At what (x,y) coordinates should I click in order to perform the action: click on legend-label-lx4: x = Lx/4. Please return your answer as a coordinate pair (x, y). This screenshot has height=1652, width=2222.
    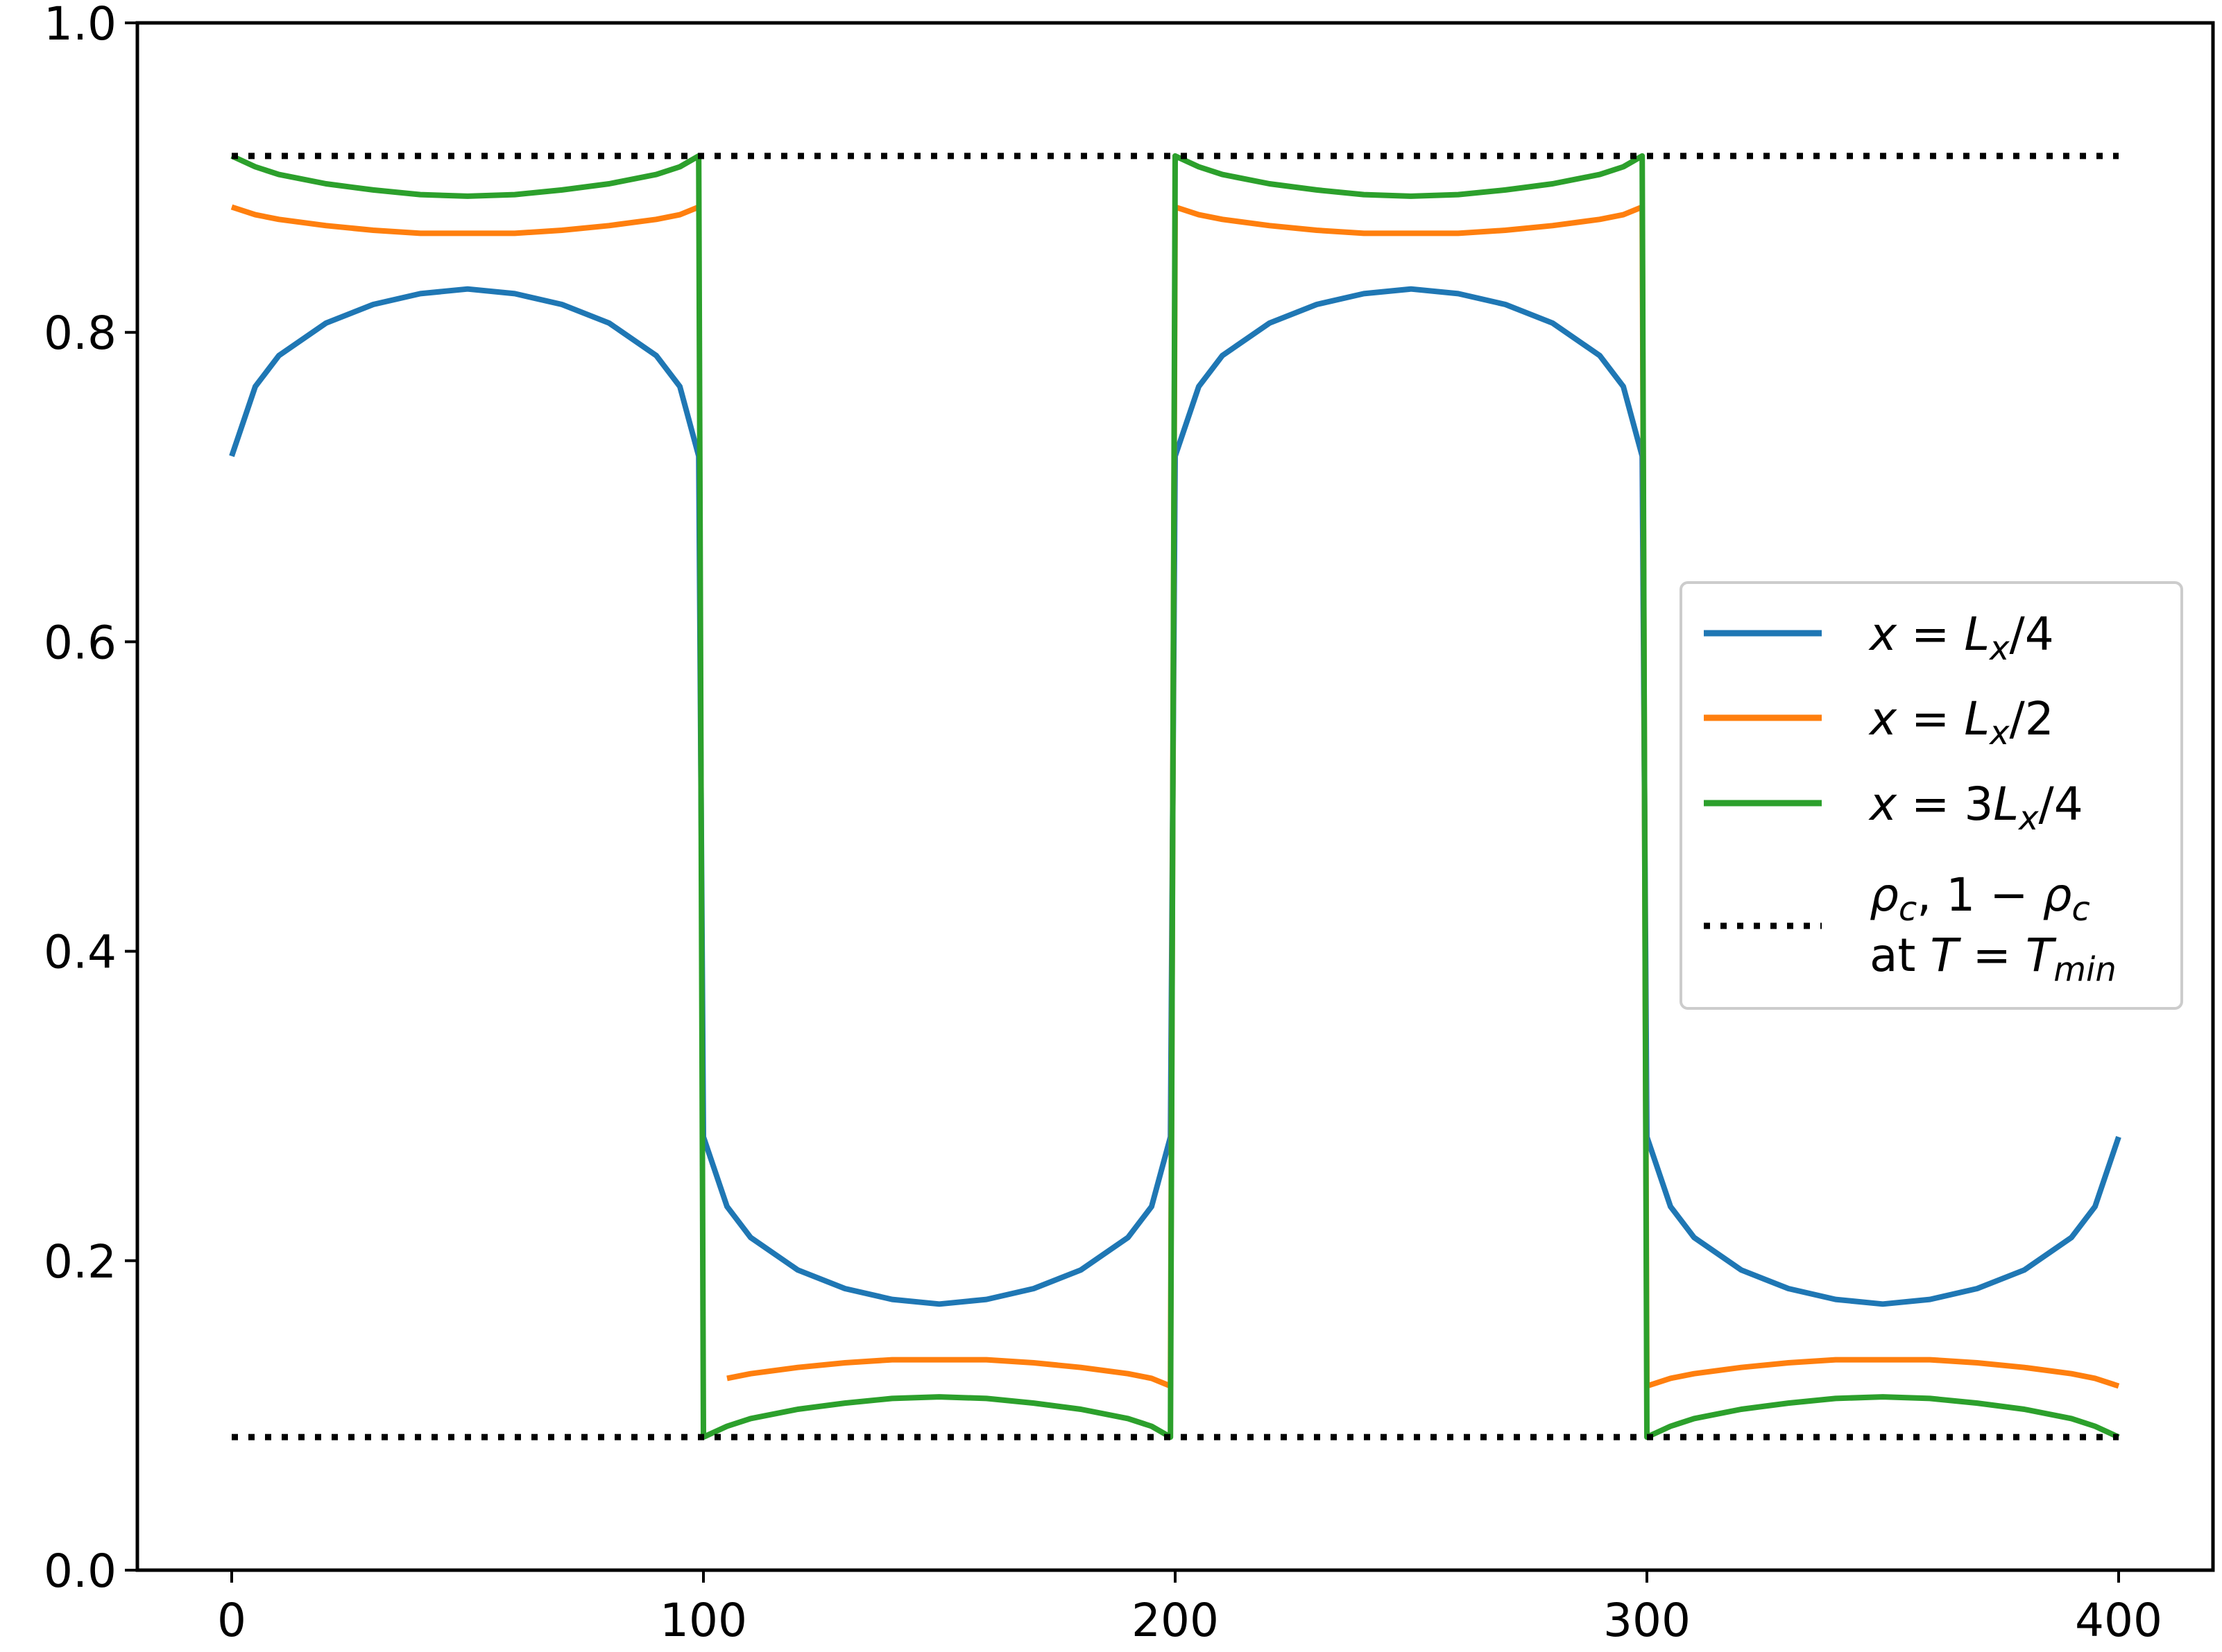
    Looking at the image, I should click on (1961, 638).